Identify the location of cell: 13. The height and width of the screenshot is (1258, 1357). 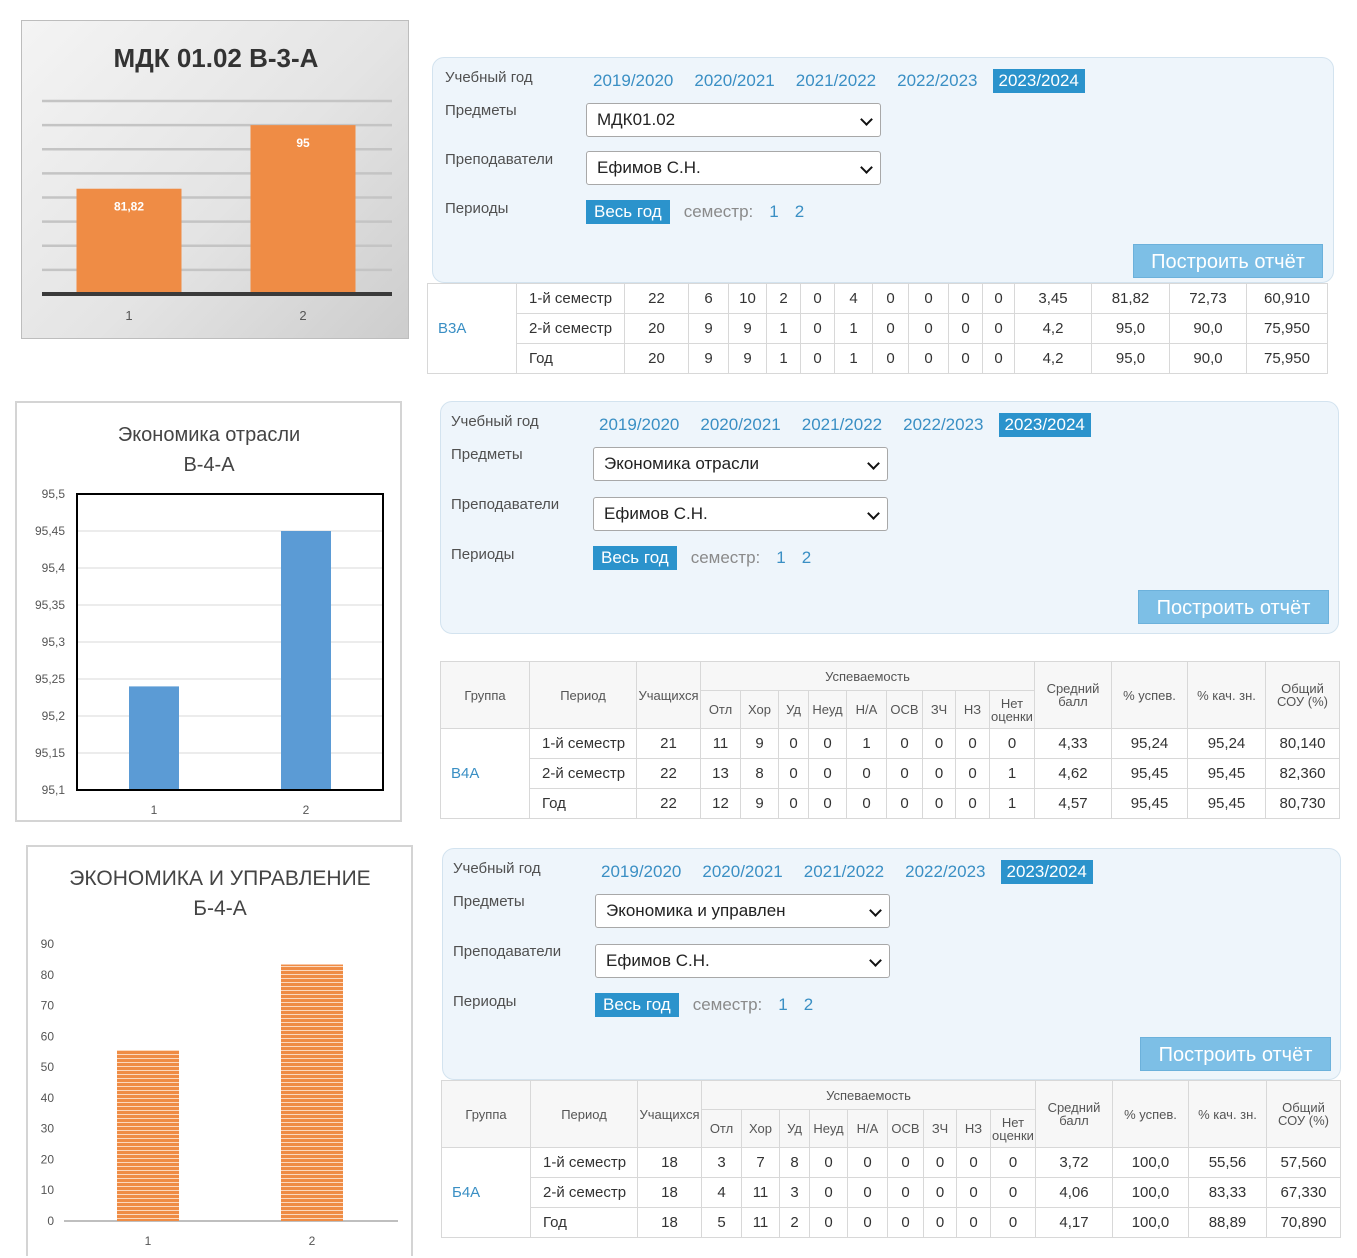
(720, 773).